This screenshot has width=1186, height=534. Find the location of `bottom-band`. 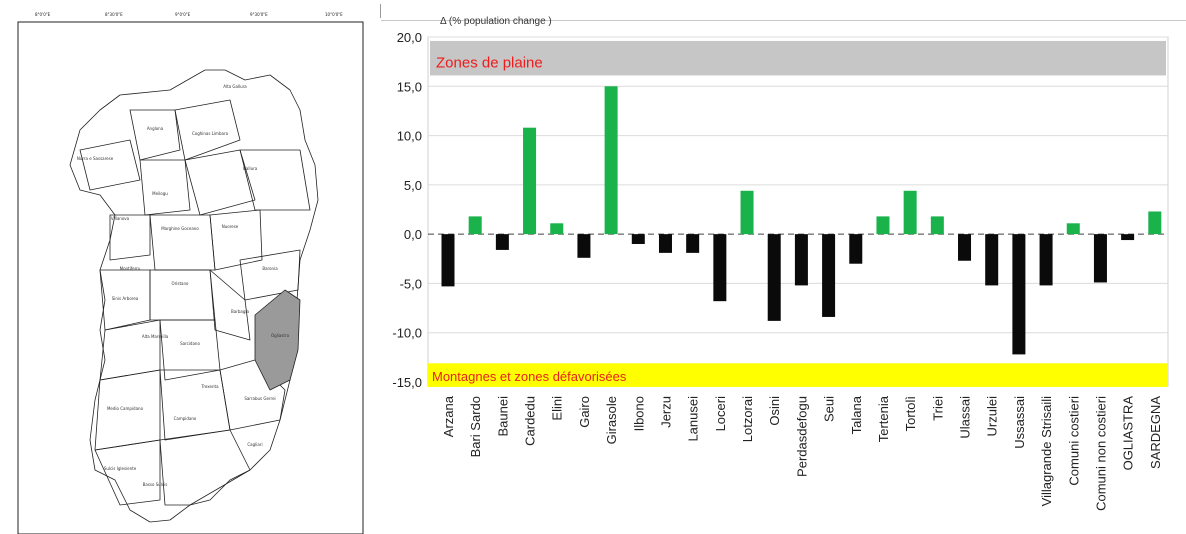

bottom-band is located at coordinates (798, 375).